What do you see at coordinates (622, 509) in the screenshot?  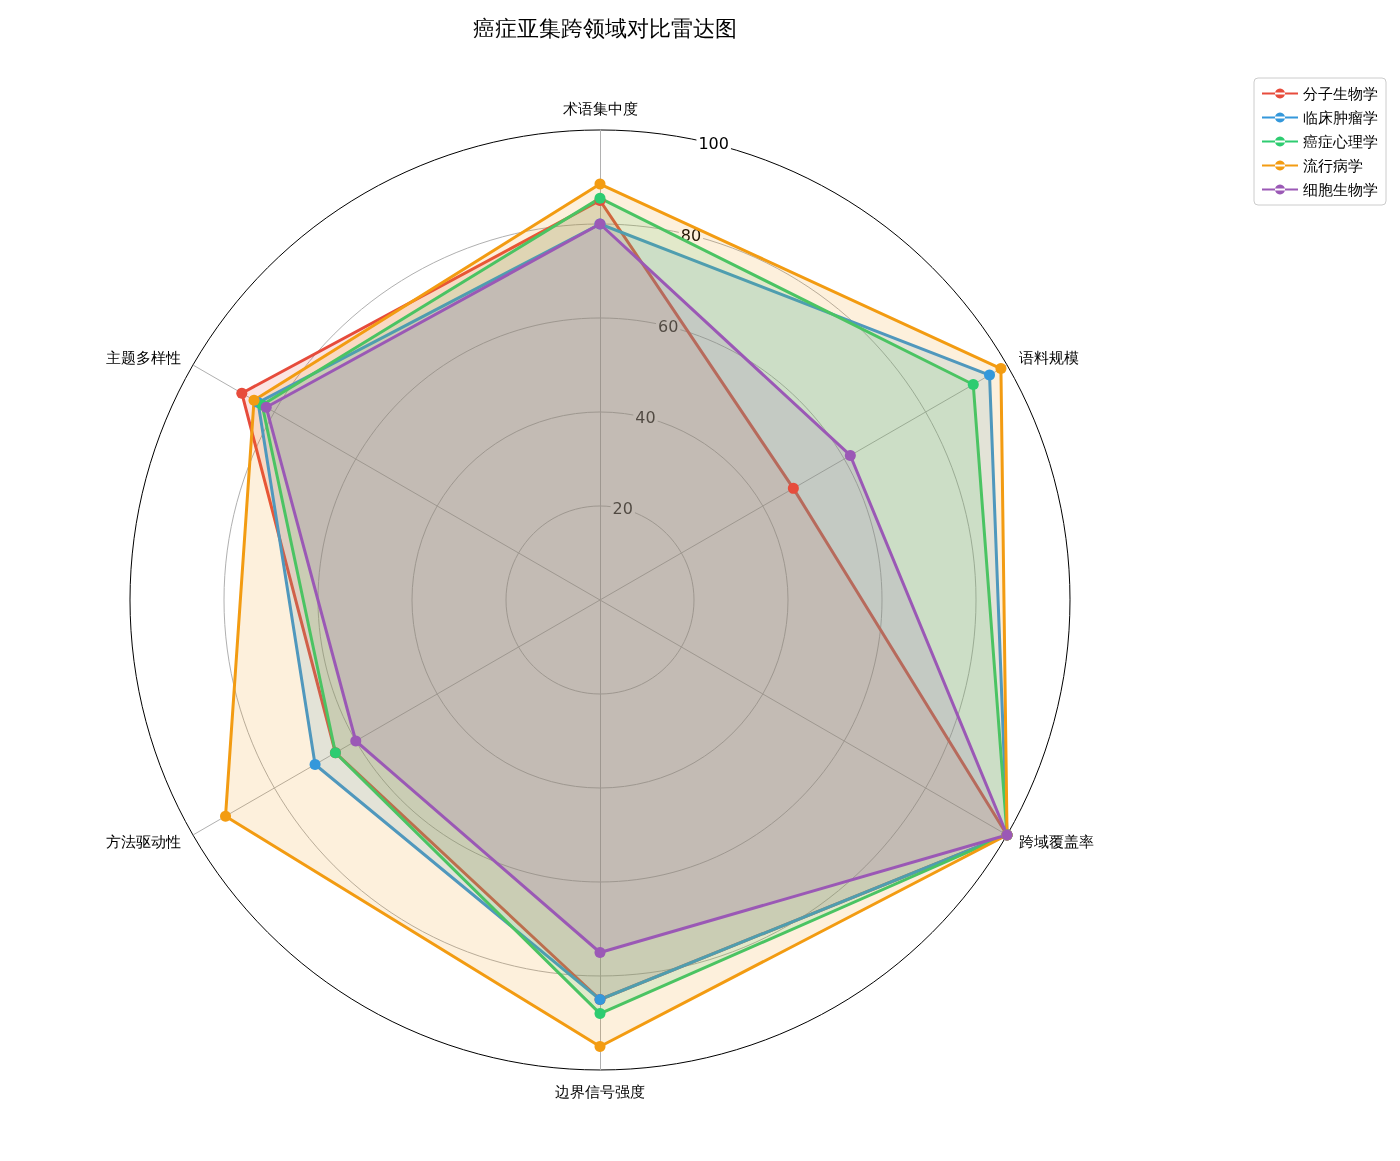 I see `y-tick-label: 20` at bounding box center [622, 509].